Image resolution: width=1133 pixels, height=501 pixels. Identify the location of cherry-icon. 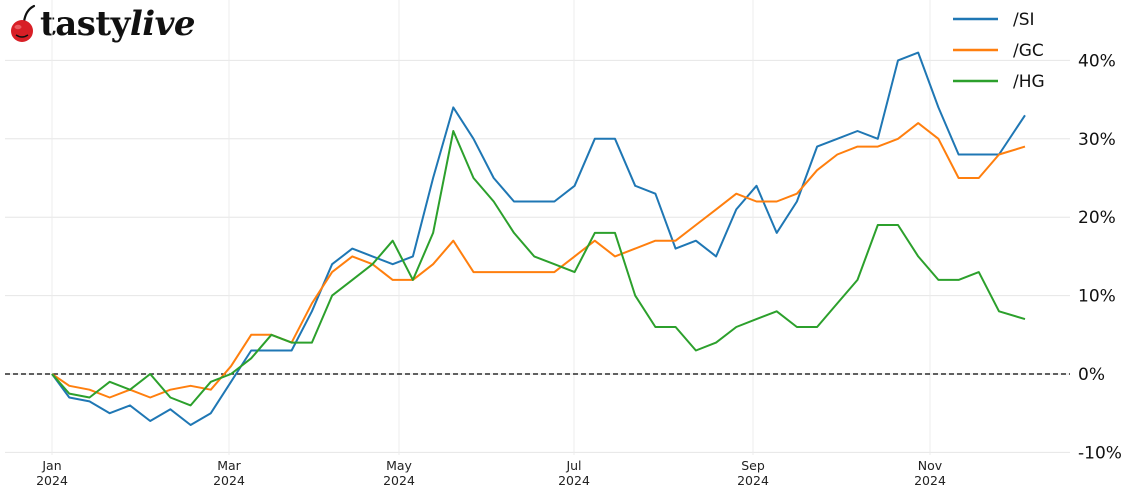
(23, 23).